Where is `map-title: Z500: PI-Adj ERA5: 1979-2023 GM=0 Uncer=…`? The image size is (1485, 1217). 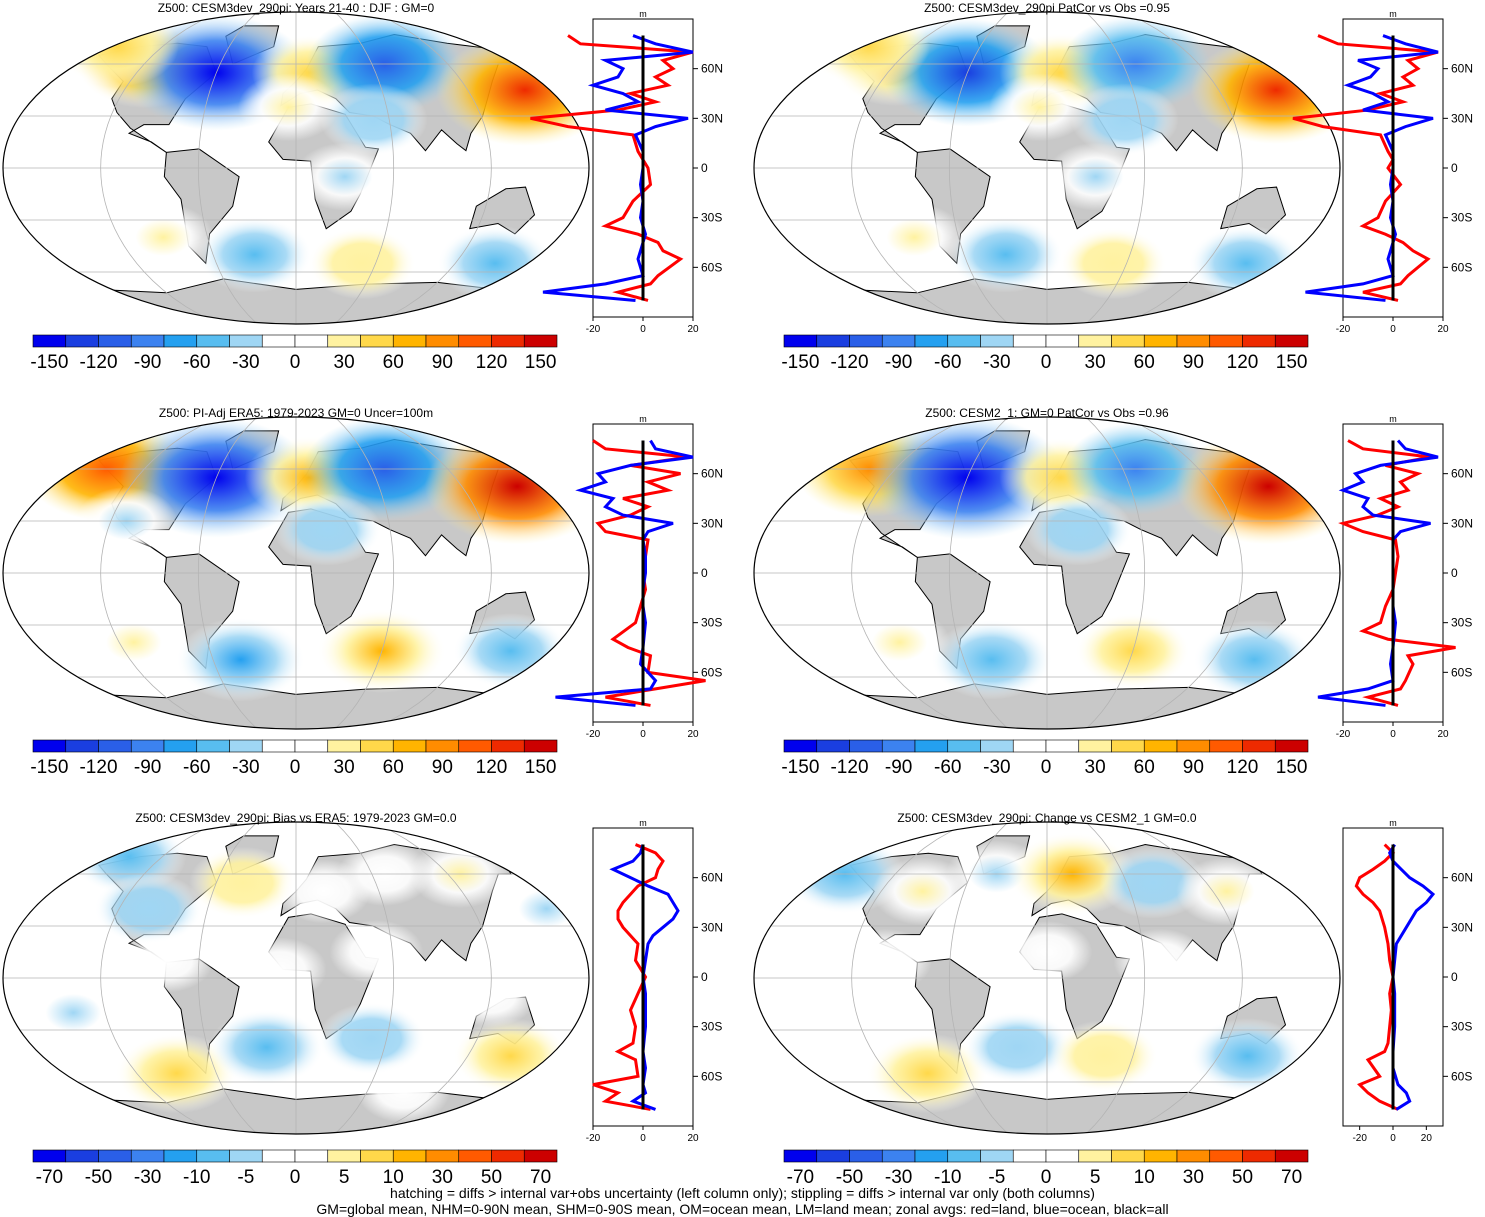
map-title: Z500: PI-Adj ERA5: 1979-2023 GM=0 Uncer=… is located at coordinates (296, 413).